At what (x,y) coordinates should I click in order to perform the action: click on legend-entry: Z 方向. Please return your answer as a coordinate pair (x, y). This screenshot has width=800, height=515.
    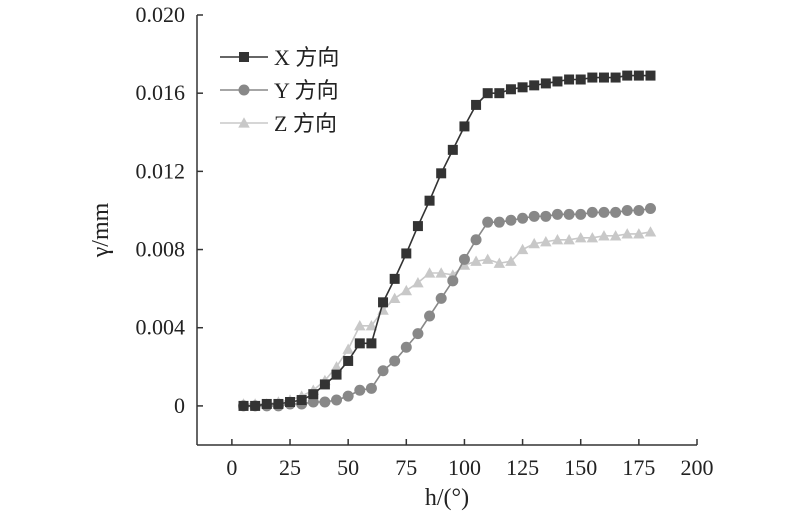
    Looking at the image, I should click on (278, 123).